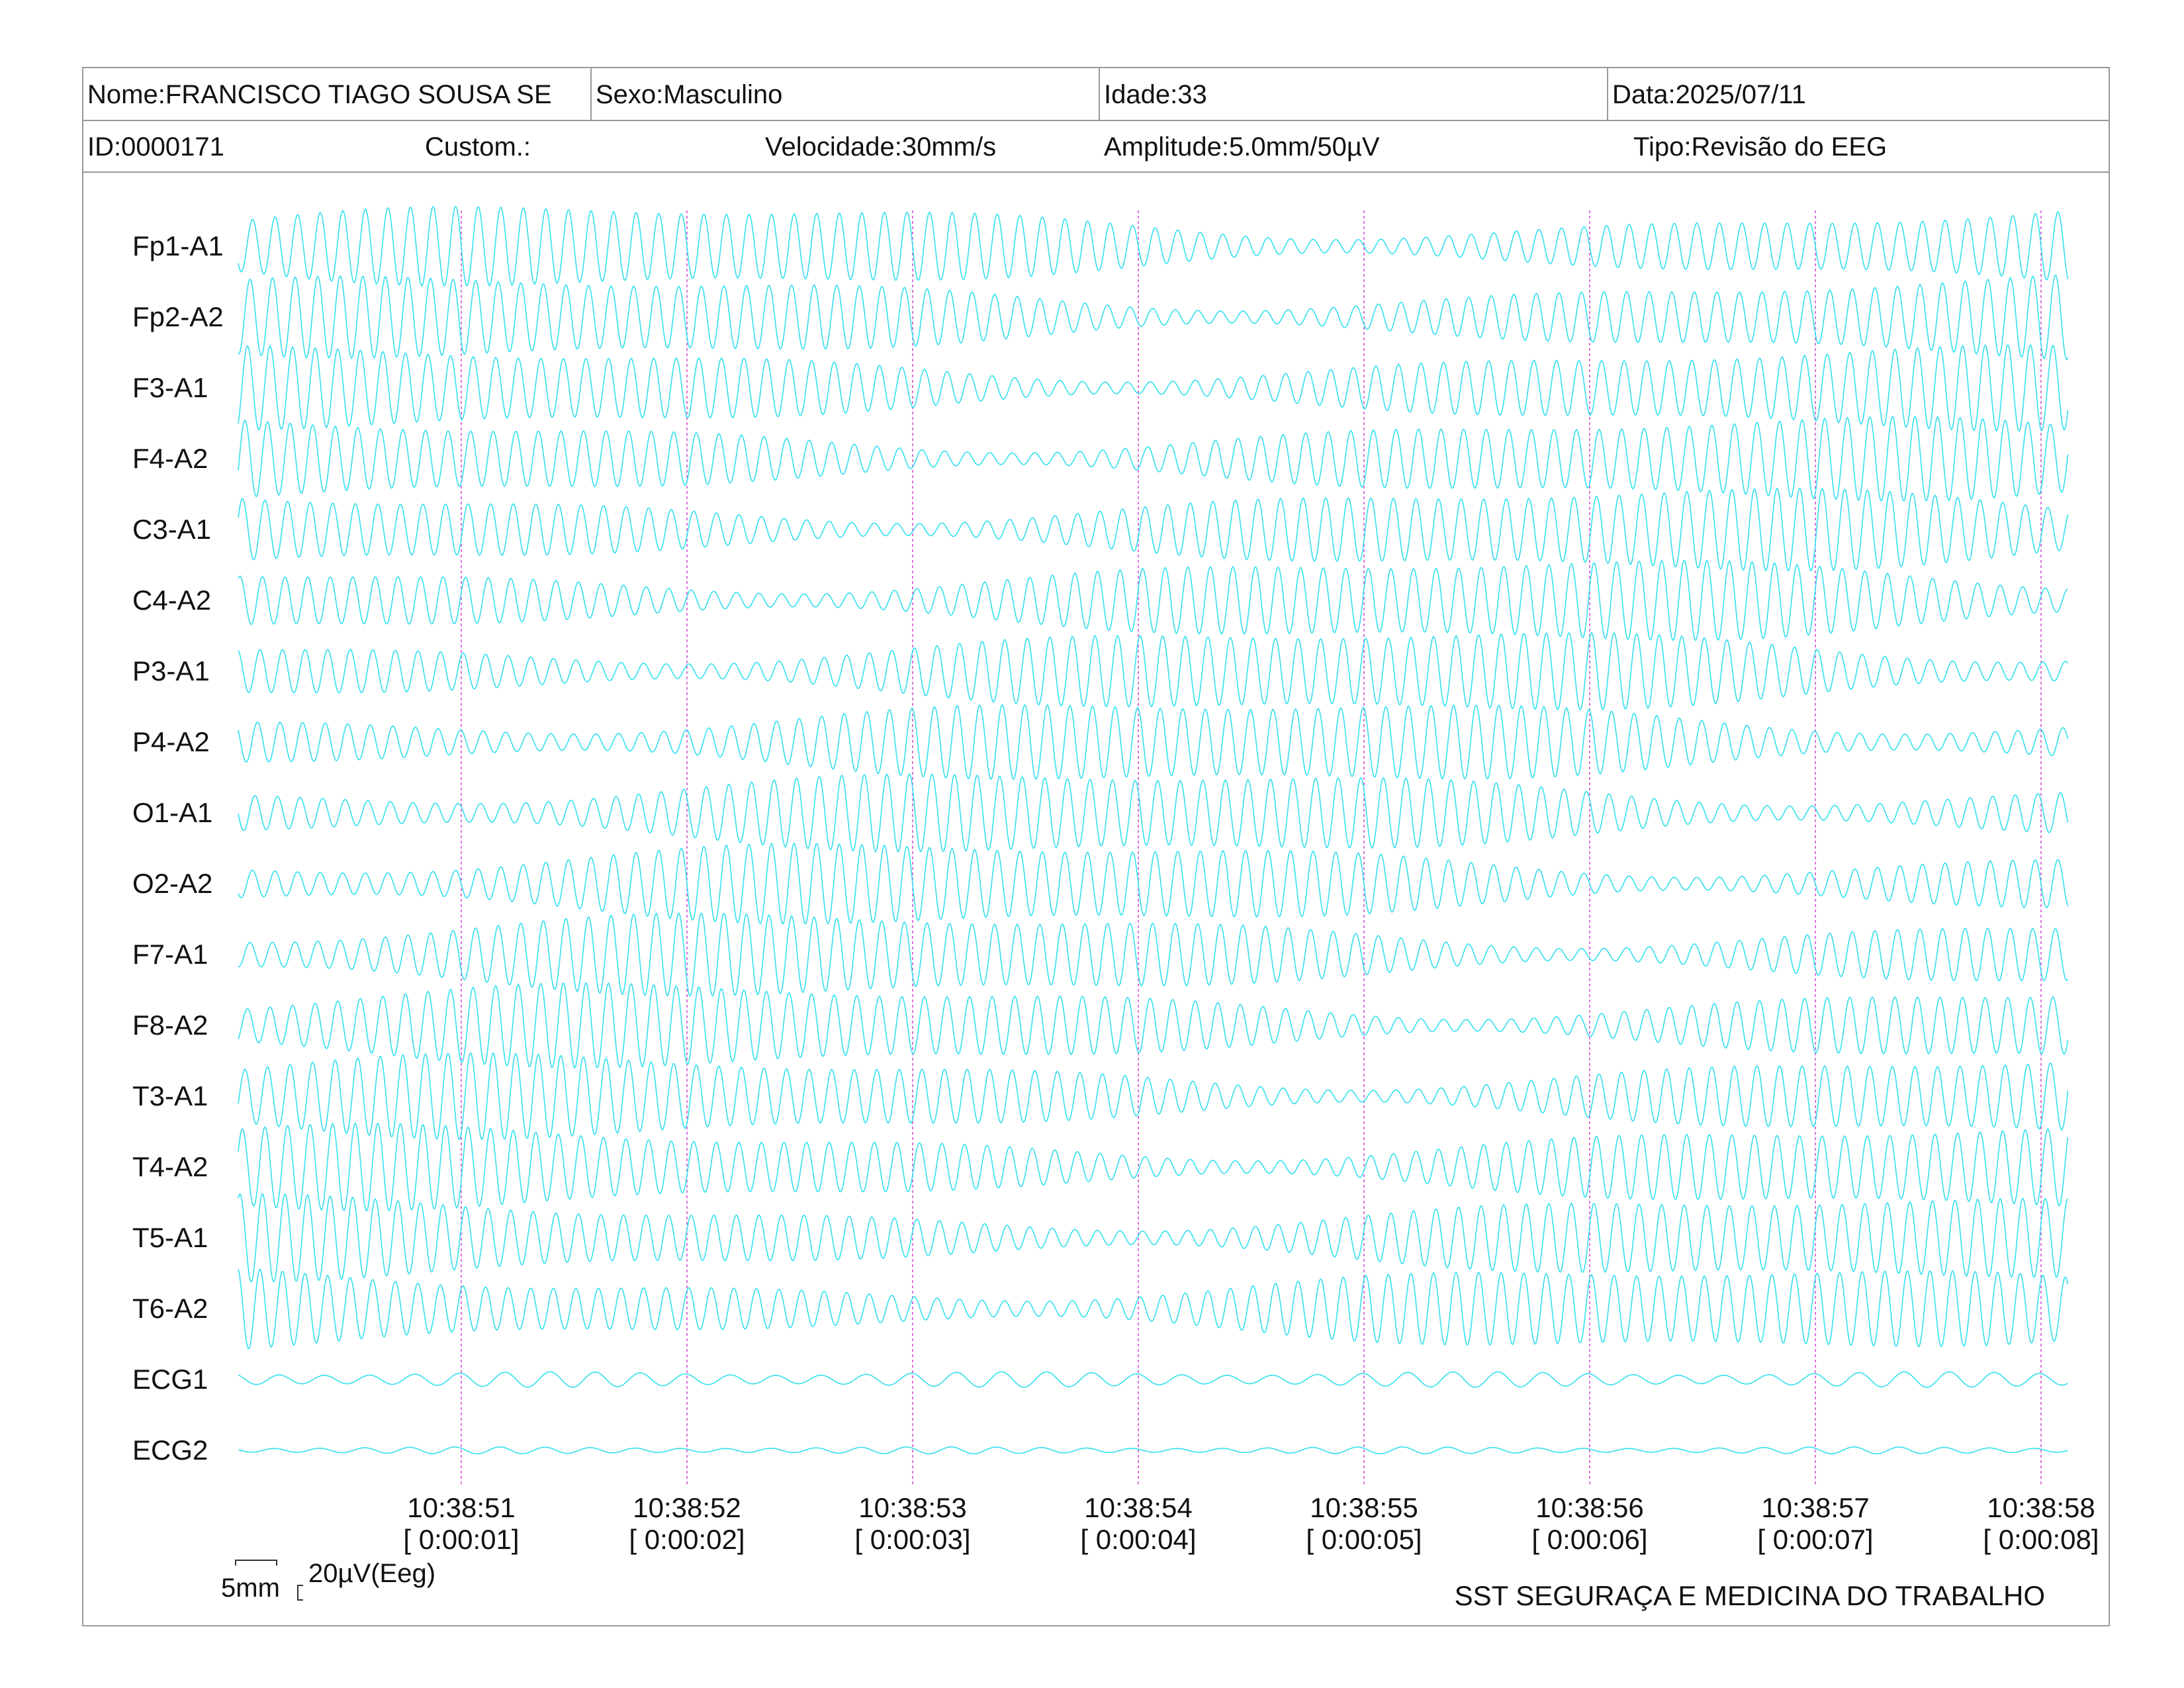 The image size is (2184, 1688). What do you see at coordinates (170, 1237) in the screenshot?
I see `channel-label: T5-A1` at bounding box center [170, 1237].